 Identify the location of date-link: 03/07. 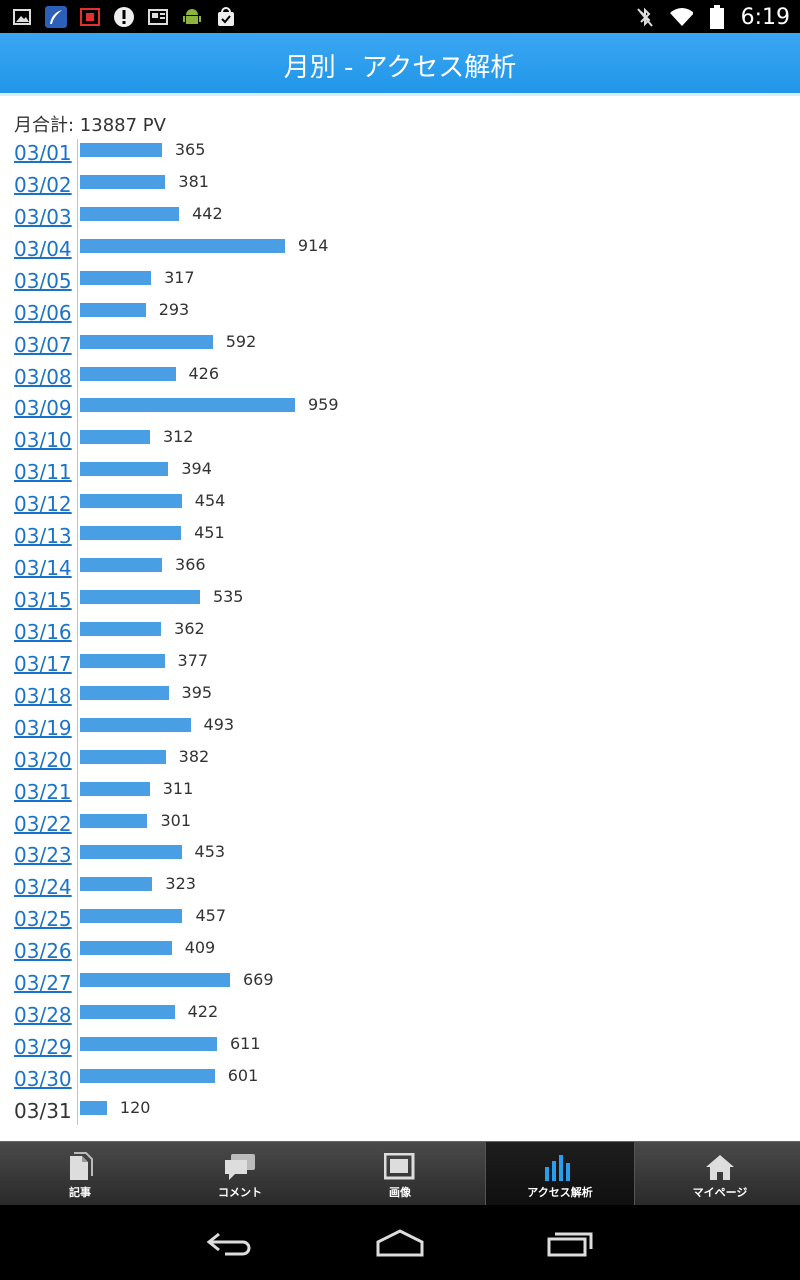
(43, 344).